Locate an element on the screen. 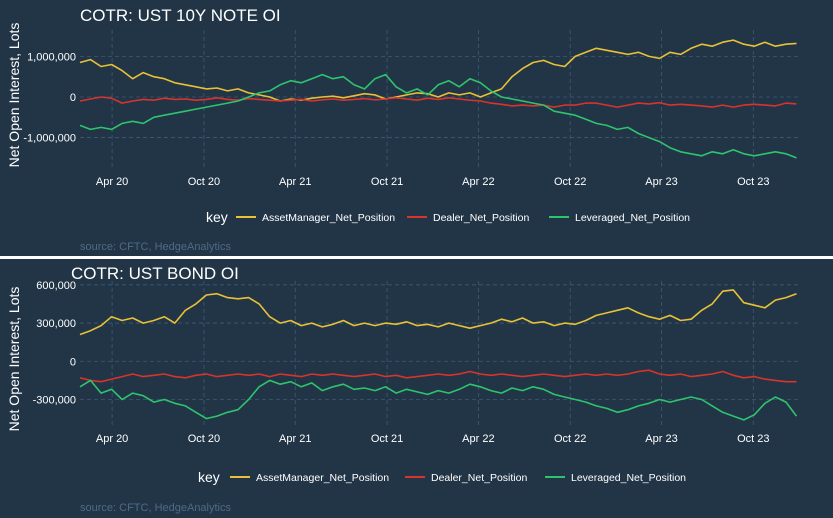 The height and width of the screenshot is (518, 833). chart-title: COTR: UST BOND OI is located at coordinates (155, 273).